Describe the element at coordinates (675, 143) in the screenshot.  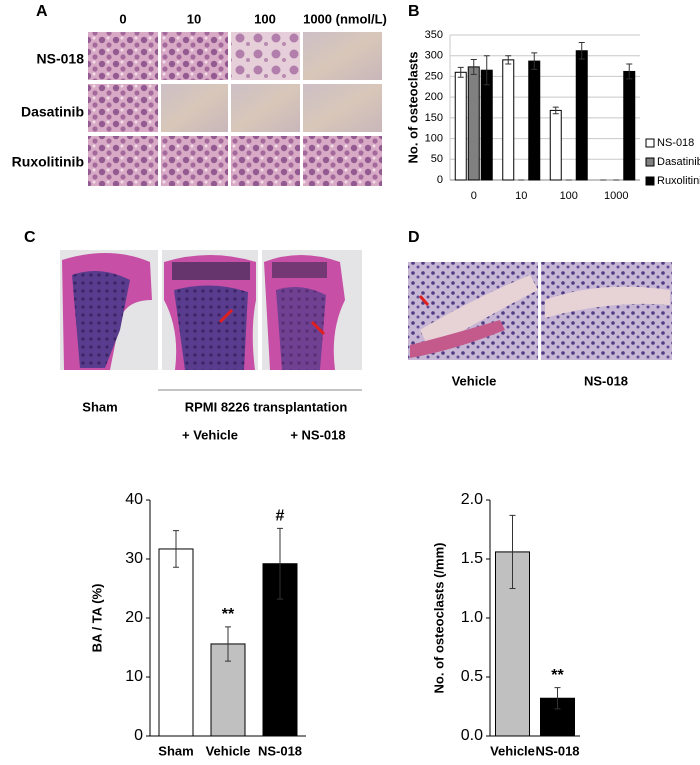
I see `legend-label: NS-018` at that location.